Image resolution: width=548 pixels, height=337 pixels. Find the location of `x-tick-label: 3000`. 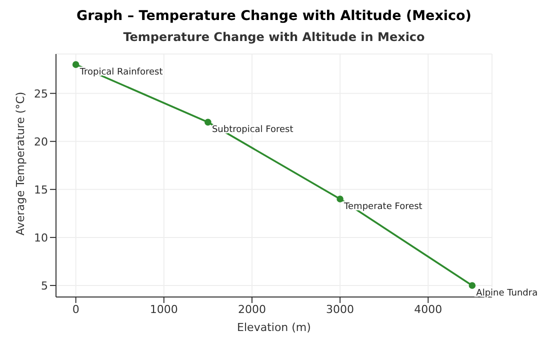

x-tick-label: 3000 is located at coordinates (340, 309).